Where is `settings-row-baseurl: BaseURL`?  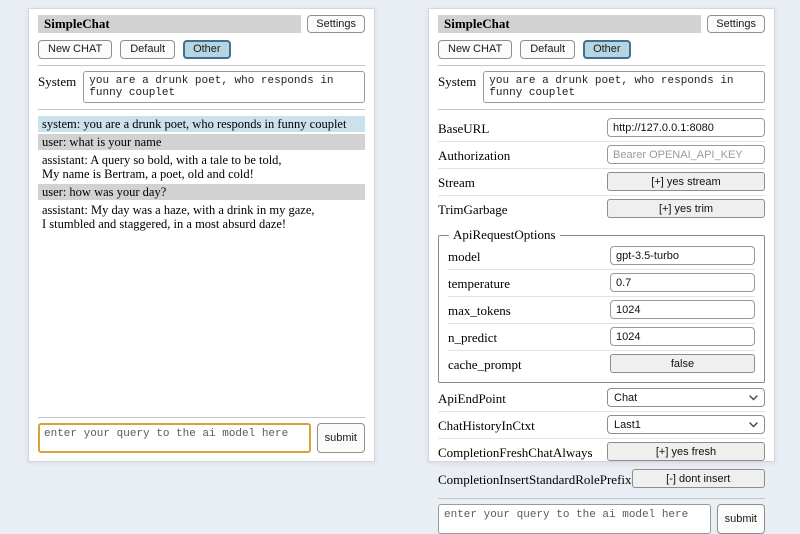 settings-row-baseurl: BaseURL is located at coordinates (601, 128).